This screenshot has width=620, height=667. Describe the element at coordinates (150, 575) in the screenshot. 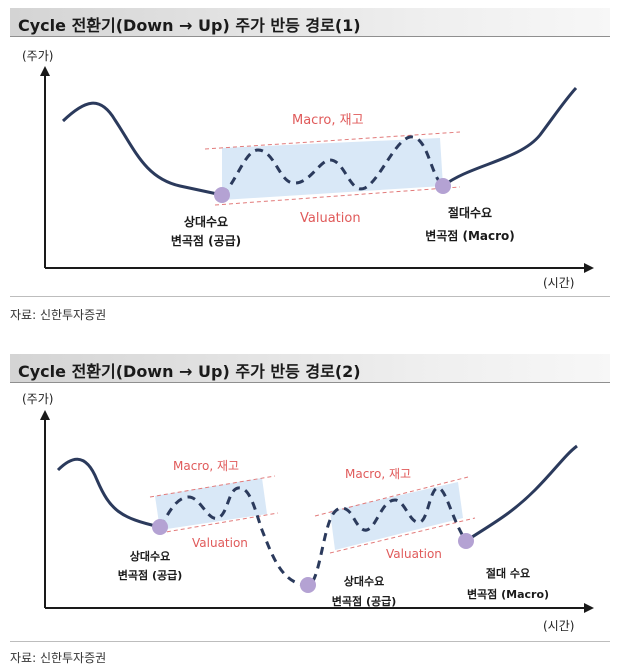

I see `panel2-point1-label-line2: 변곡점 (공급)` at that location.